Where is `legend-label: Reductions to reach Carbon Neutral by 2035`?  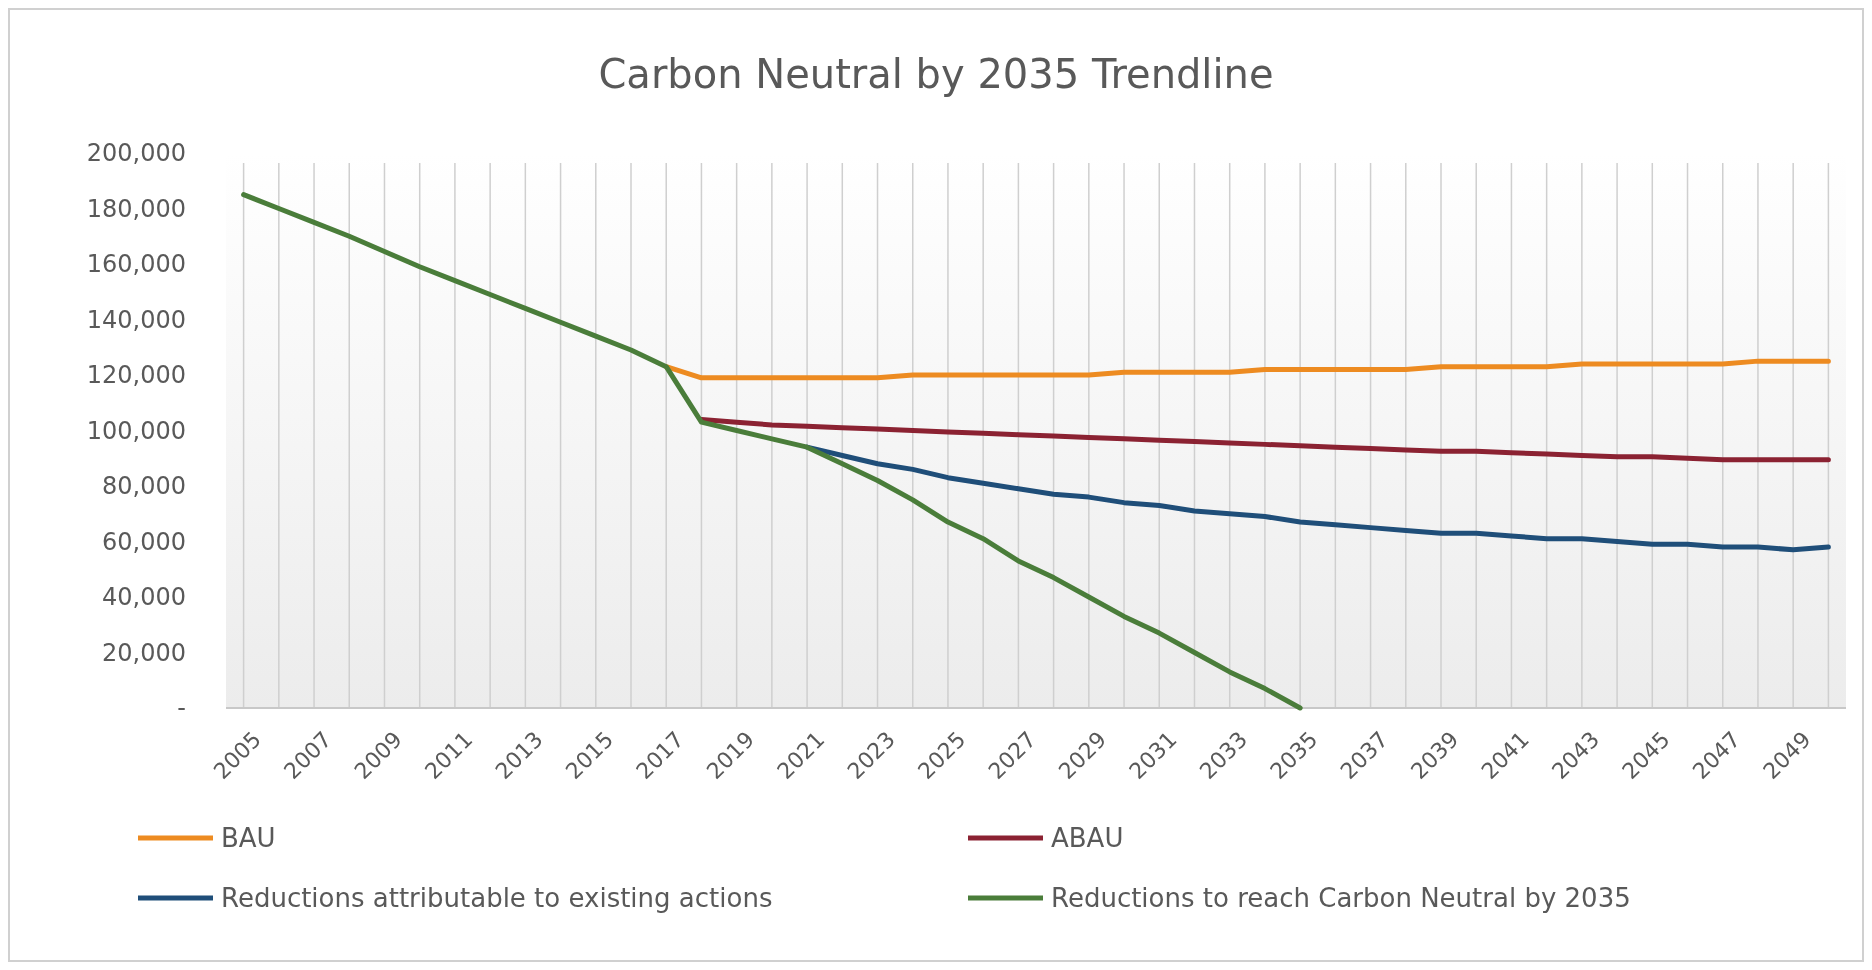 legend-label: Reductions to reach Carbon Neutral by 2035 is located at coordinates (1341, 898).